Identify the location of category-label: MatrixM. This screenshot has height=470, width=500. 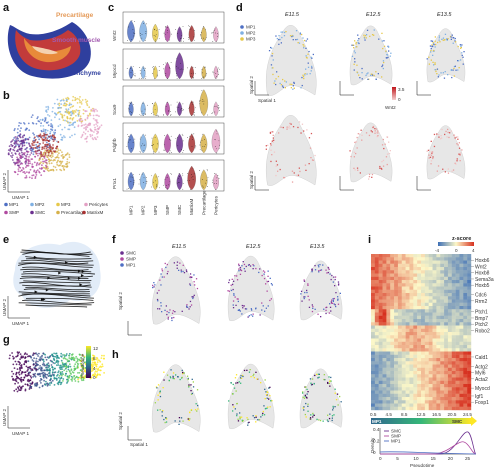
(191, 206).